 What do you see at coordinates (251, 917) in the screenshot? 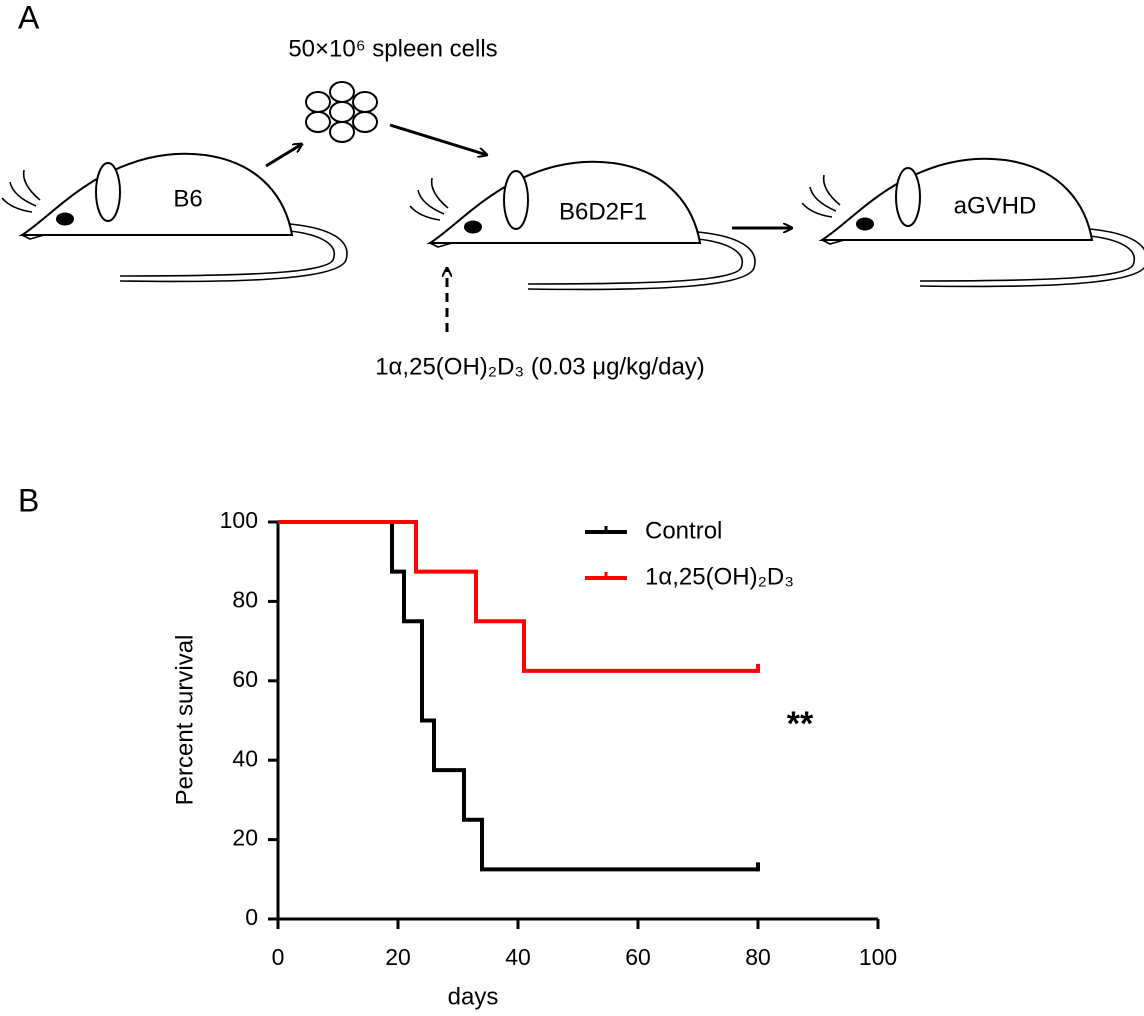
I see `y-tick-label: 0` at bounding box center [251, 917].